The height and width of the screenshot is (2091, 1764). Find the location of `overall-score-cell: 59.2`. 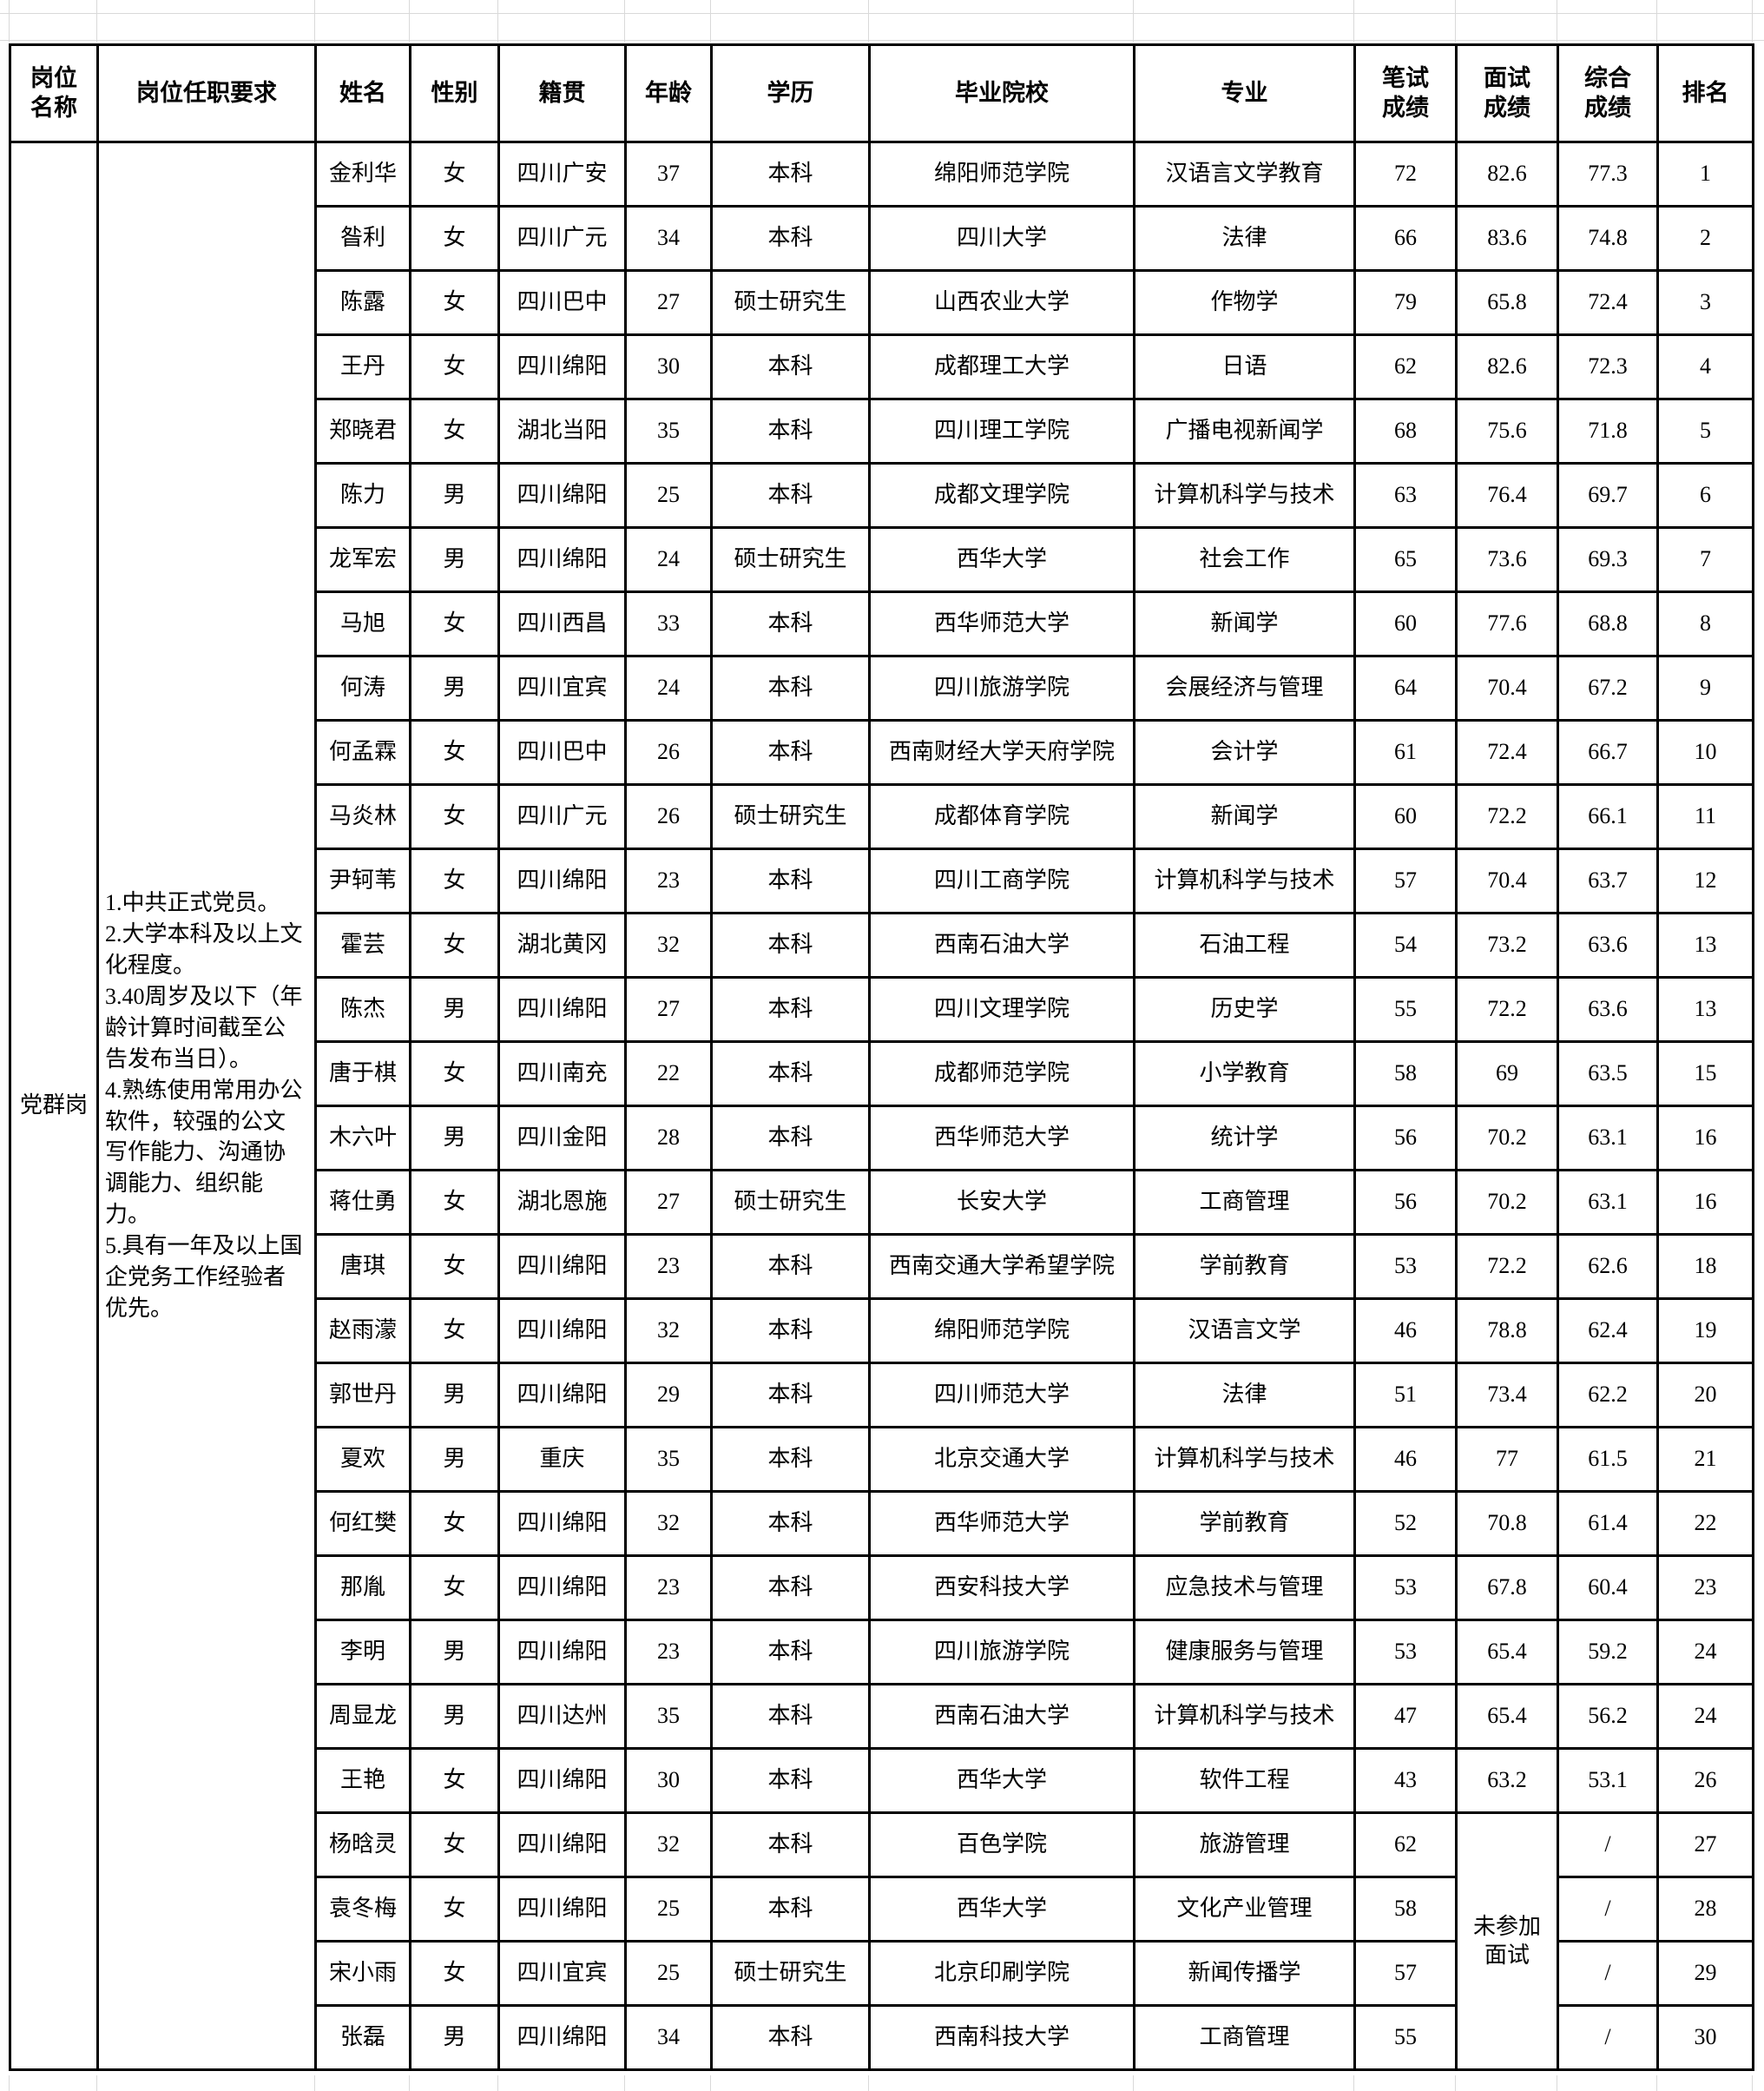

overall-score-cell: 59.2 is located at coordinates (1608, 1652).